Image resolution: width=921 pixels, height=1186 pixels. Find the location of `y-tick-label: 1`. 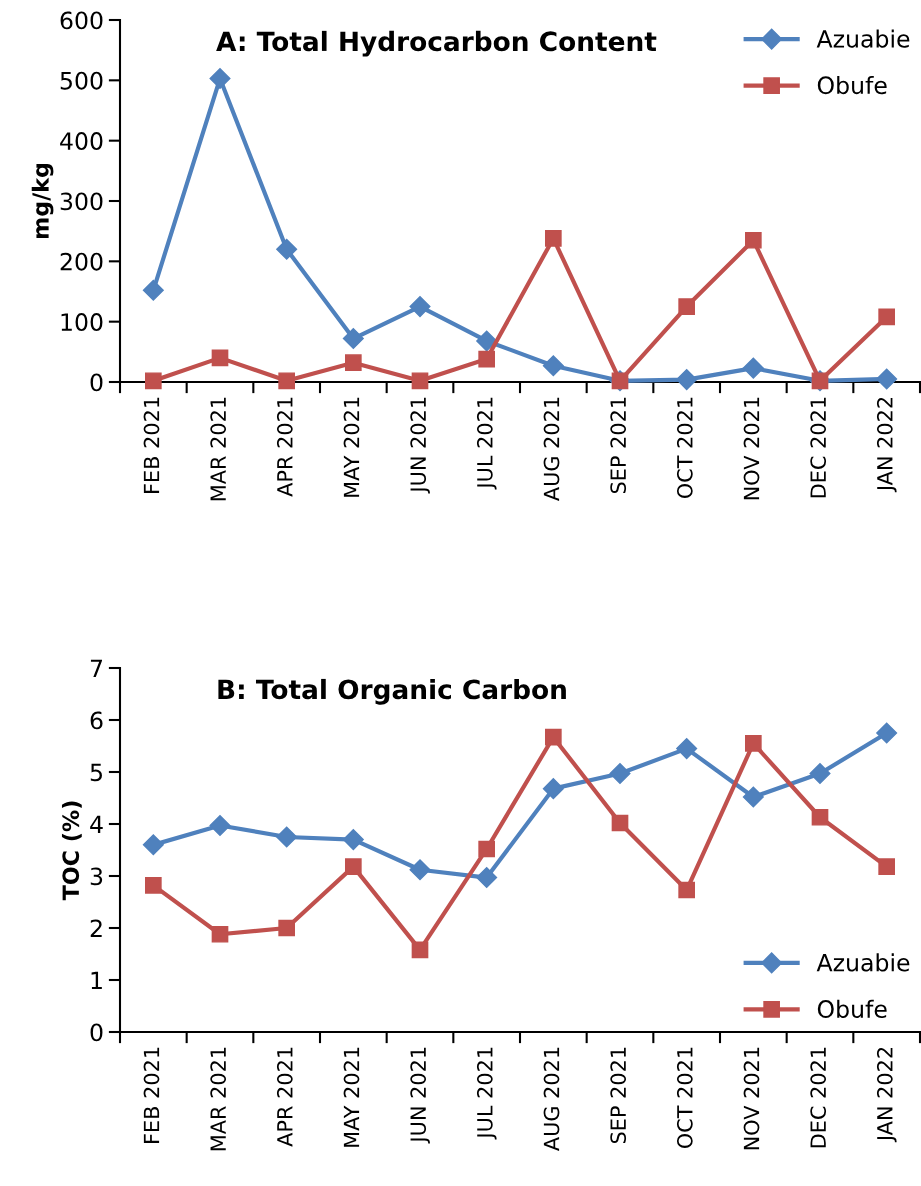

y-tick-label: 1 is located at coordinates (96, 980).